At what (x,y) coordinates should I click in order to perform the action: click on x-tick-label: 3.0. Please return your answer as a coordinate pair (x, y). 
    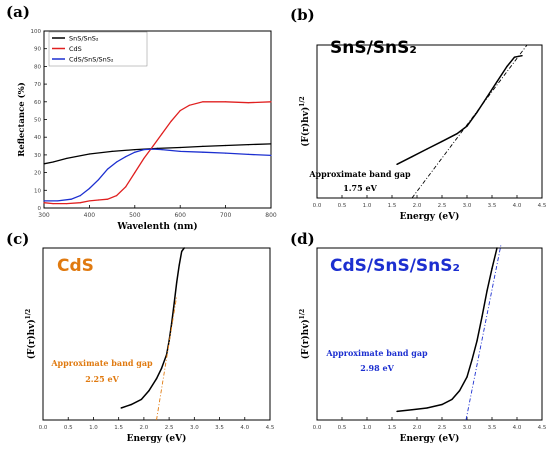
    Looking at the image, I should click on (194, 428).